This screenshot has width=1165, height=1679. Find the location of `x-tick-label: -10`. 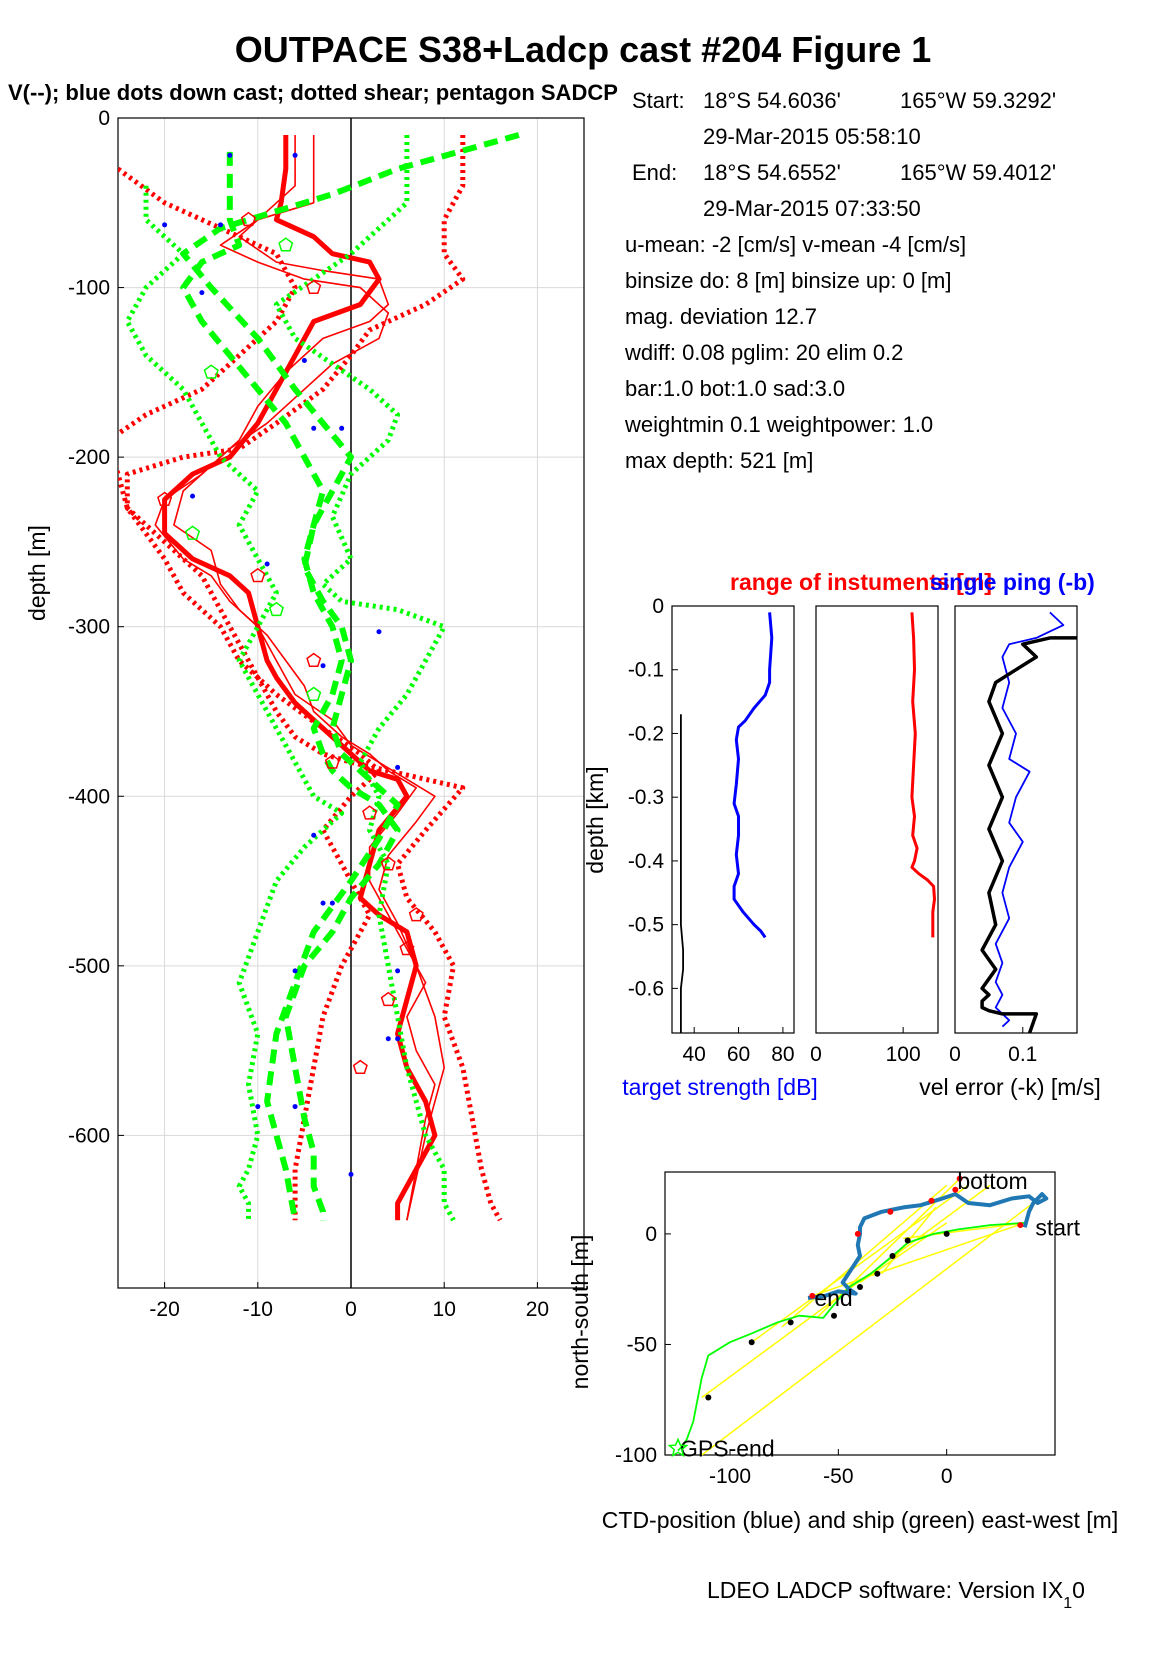

x-tick-label: -10 is located at coordinates (258, 1309).